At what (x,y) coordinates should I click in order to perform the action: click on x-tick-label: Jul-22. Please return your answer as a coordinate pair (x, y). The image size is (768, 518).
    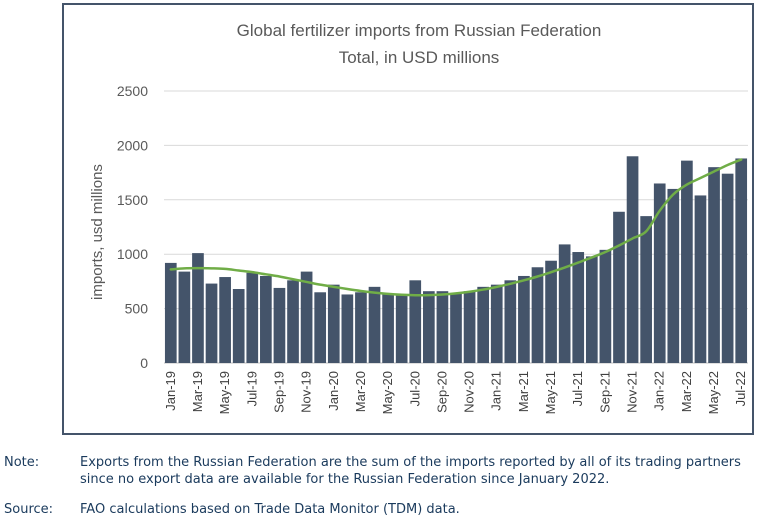
    Looking at the image, I should click on (740, 388).